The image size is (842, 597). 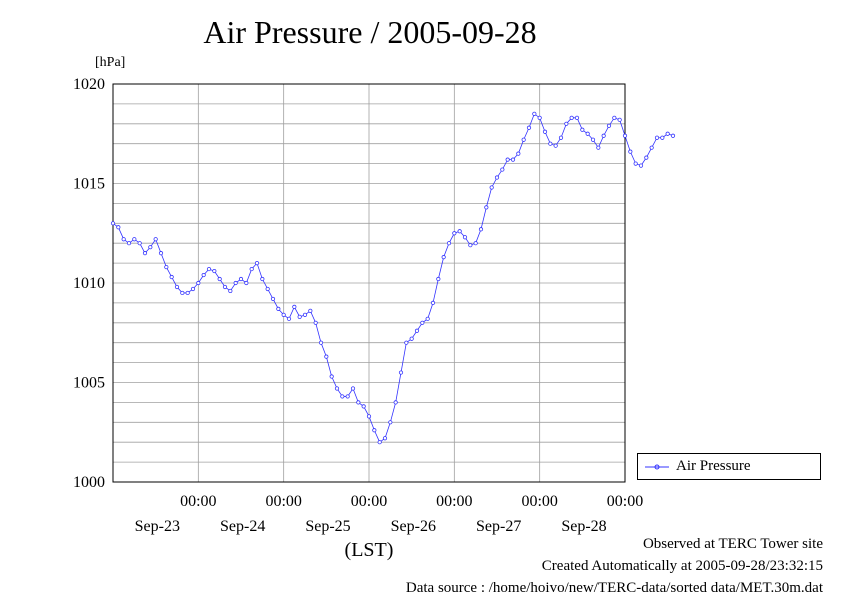 I want to click on y-tick-label: 1005, so click(x=89, y=383).